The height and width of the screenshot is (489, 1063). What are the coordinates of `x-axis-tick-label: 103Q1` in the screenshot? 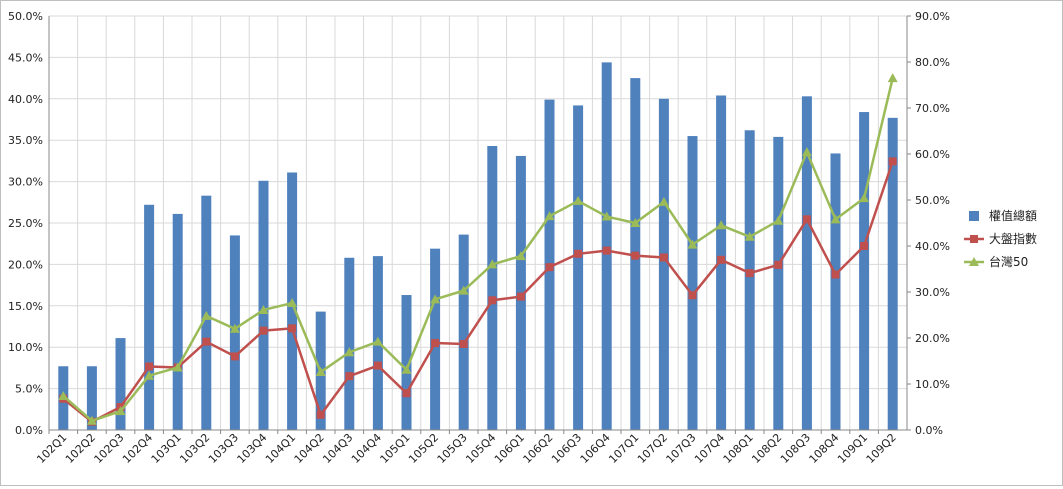 It's located at (166, 448).